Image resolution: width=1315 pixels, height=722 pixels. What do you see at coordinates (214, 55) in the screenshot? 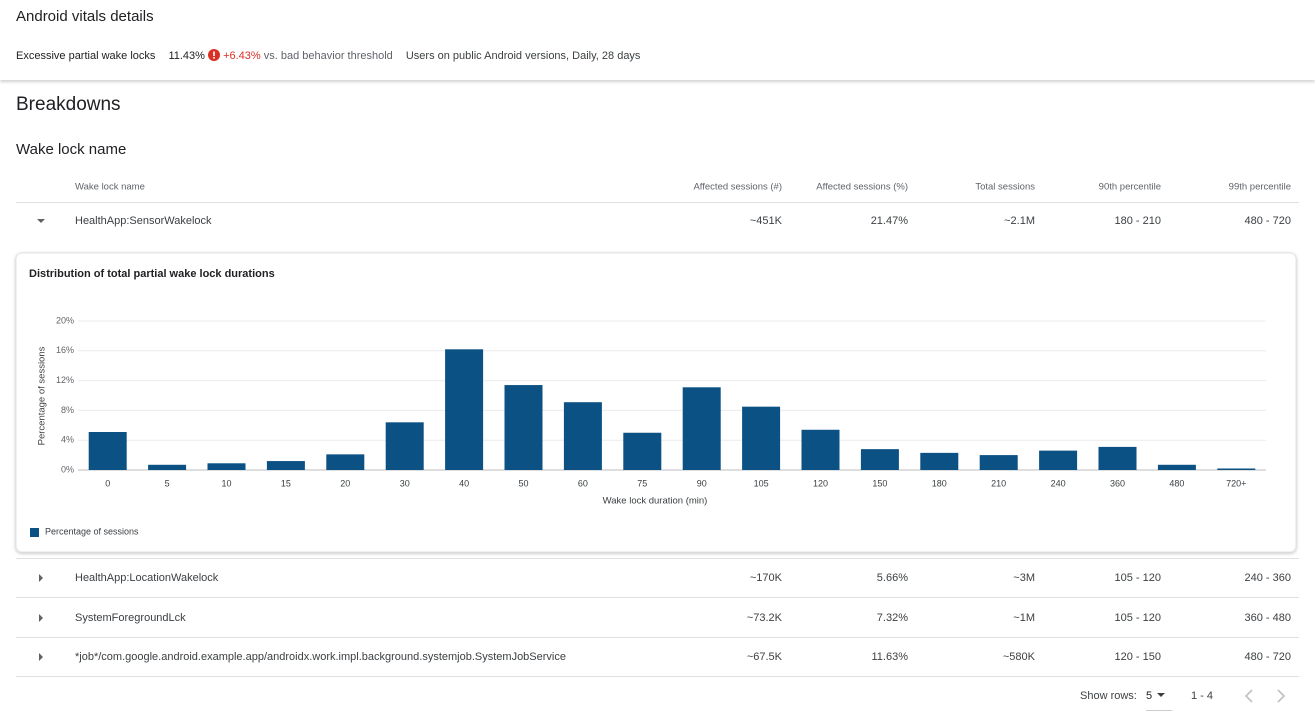
I see `alert-icon` at bounding box center [214, 55].